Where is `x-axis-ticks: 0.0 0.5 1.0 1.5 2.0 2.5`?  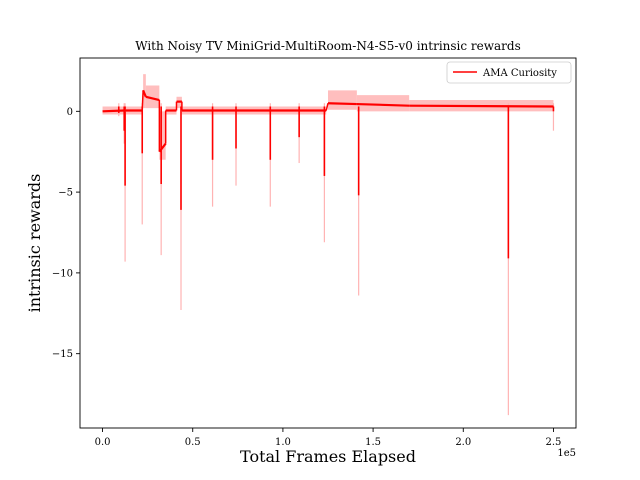
x-axis-ticks: 0.0 0.5 1.0 1.5 2.0 2.5 is located at coordinates (328, 438).